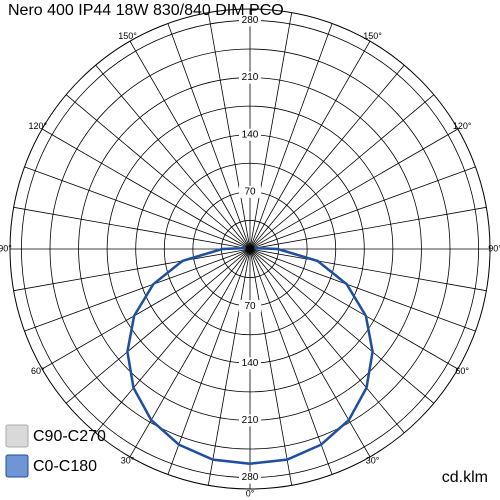 The image size is (500, 500). I want to click on angle-label: 0°, so click(250, 493).